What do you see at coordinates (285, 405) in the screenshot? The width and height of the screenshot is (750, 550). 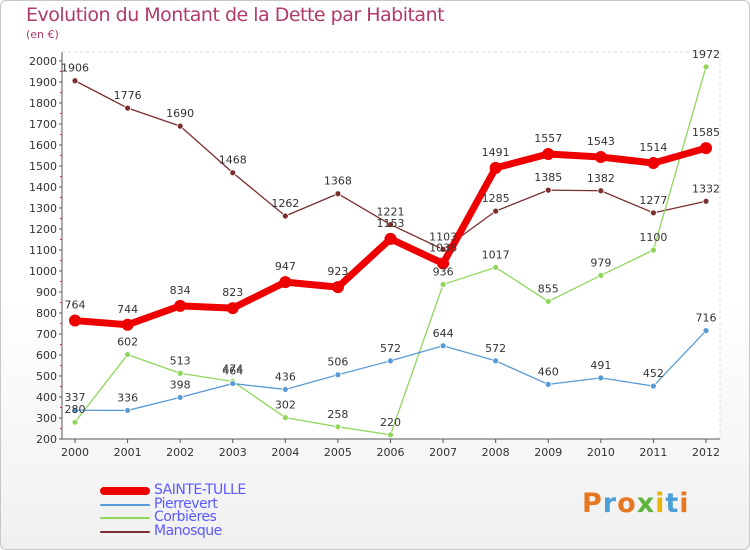 I see `data-label: 302` at bounding box center [285, 405].